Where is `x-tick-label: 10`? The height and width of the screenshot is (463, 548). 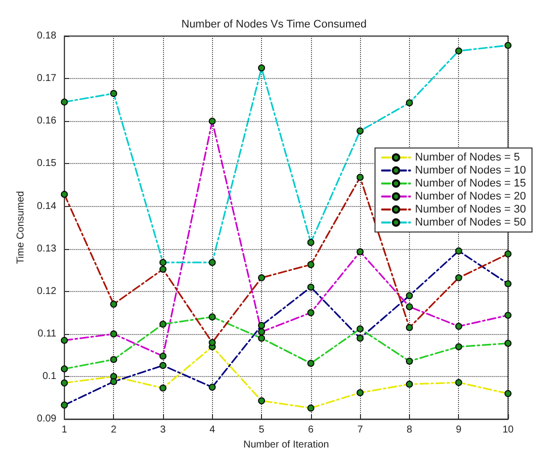 x-tick-label: 10 is located at coordinates (508, 430).